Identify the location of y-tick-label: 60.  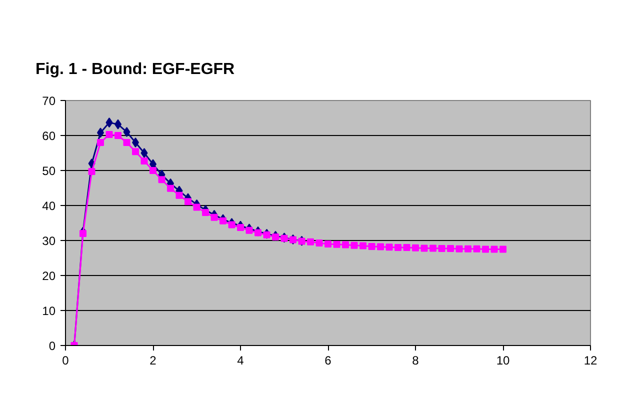
(49, 136).